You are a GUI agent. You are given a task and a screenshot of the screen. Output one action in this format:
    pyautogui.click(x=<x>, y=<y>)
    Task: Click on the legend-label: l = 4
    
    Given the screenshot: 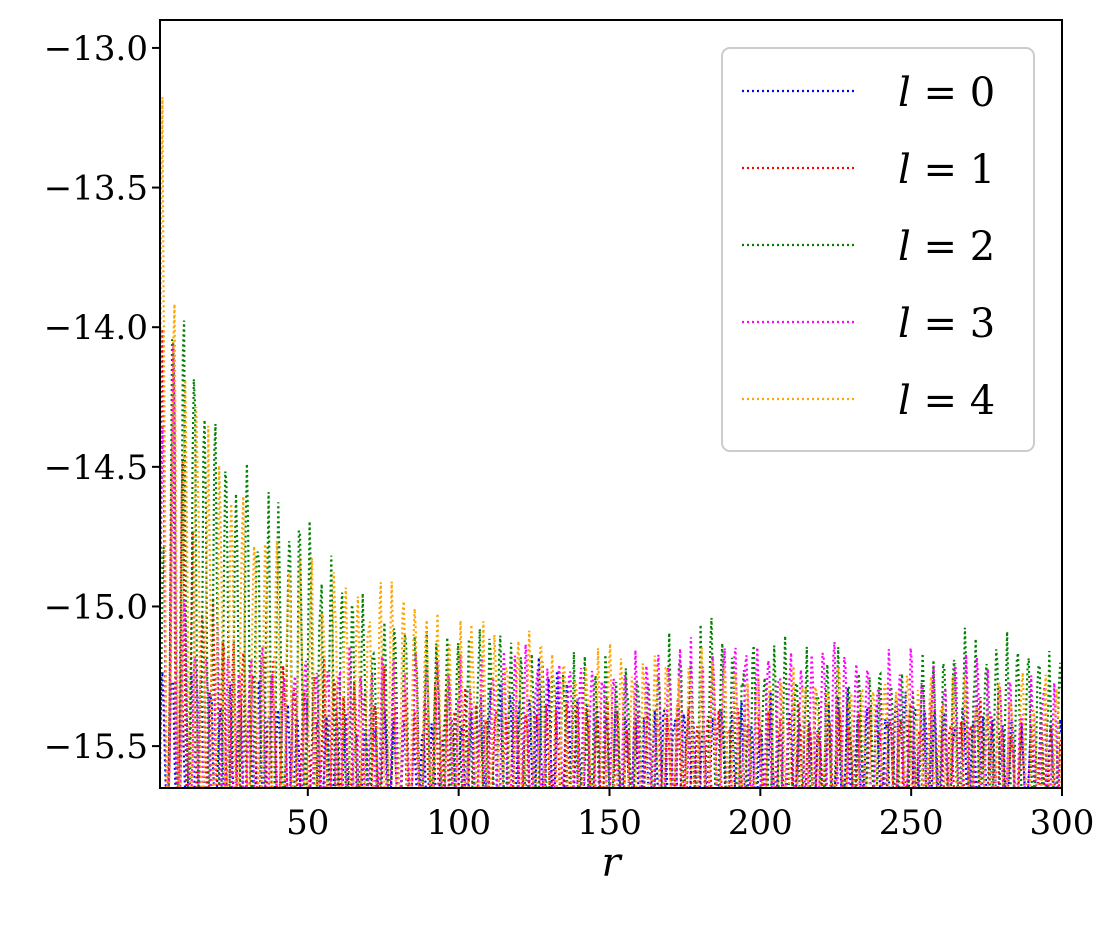 What is the action you would take?
    pyautogui.click(x=946, y=401)
    